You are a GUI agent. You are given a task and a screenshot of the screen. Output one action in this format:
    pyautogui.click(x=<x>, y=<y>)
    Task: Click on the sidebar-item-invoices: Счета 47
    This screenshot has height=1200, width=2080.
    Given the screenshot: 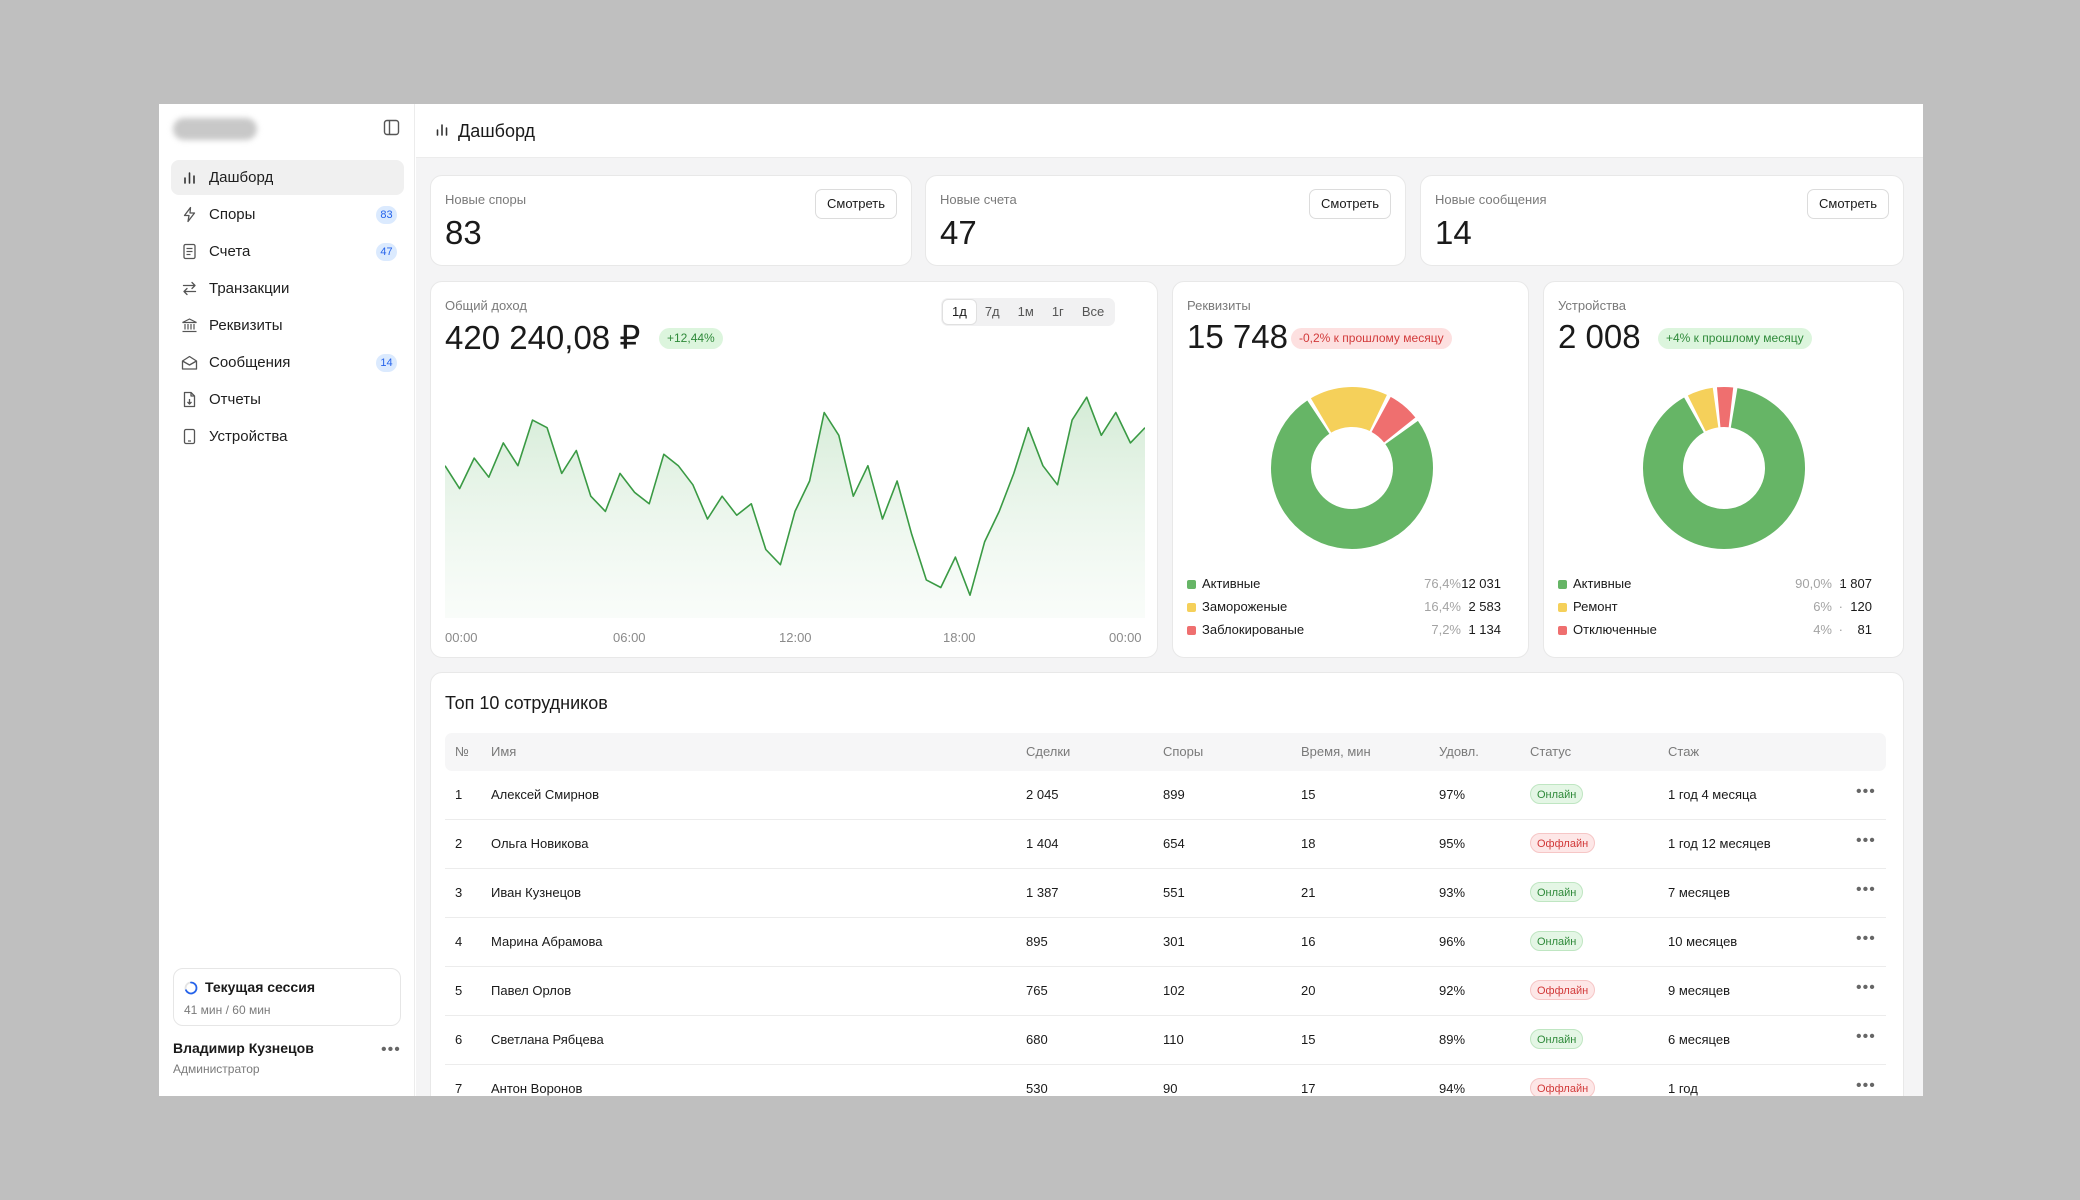 What is the action you would take?
    pyautogui.click(x=287, y=251)
    